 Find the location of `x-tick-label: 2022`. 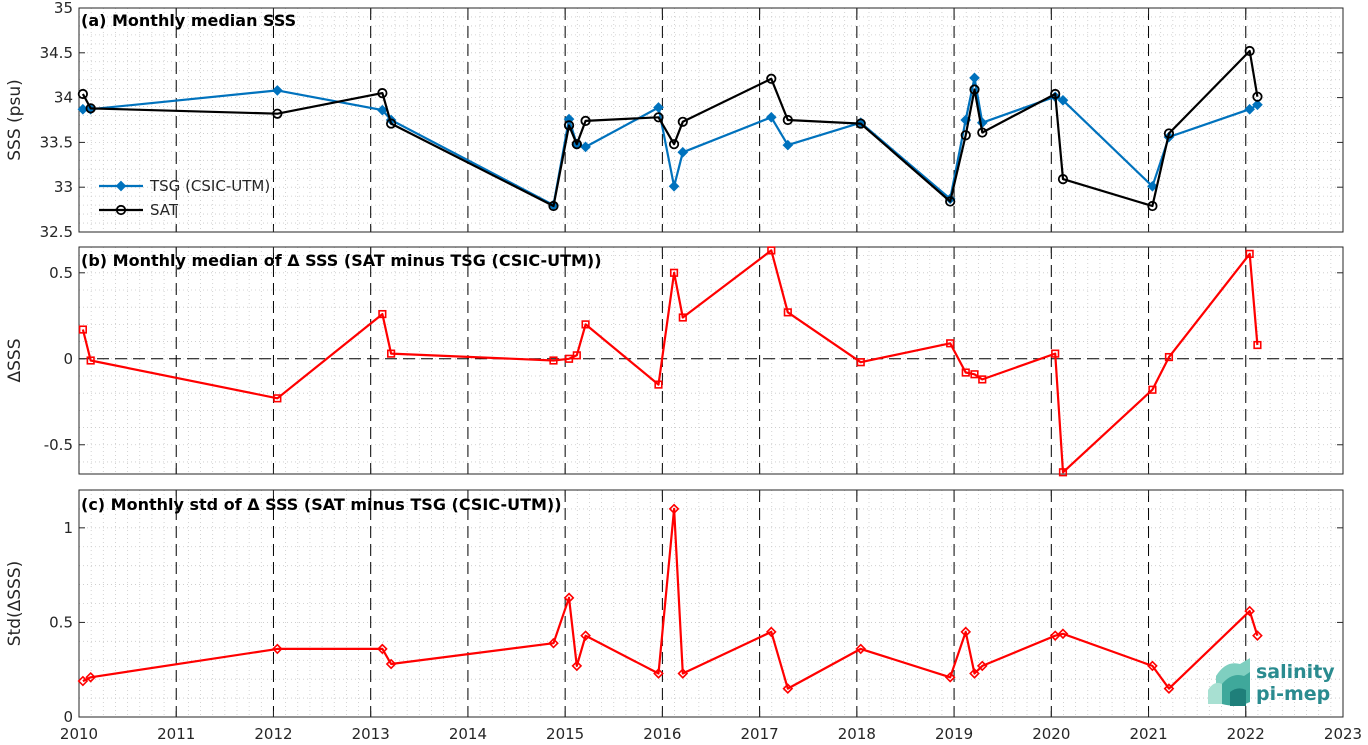

x-tick-label: 2022 is located at coordinates (1246, 734).